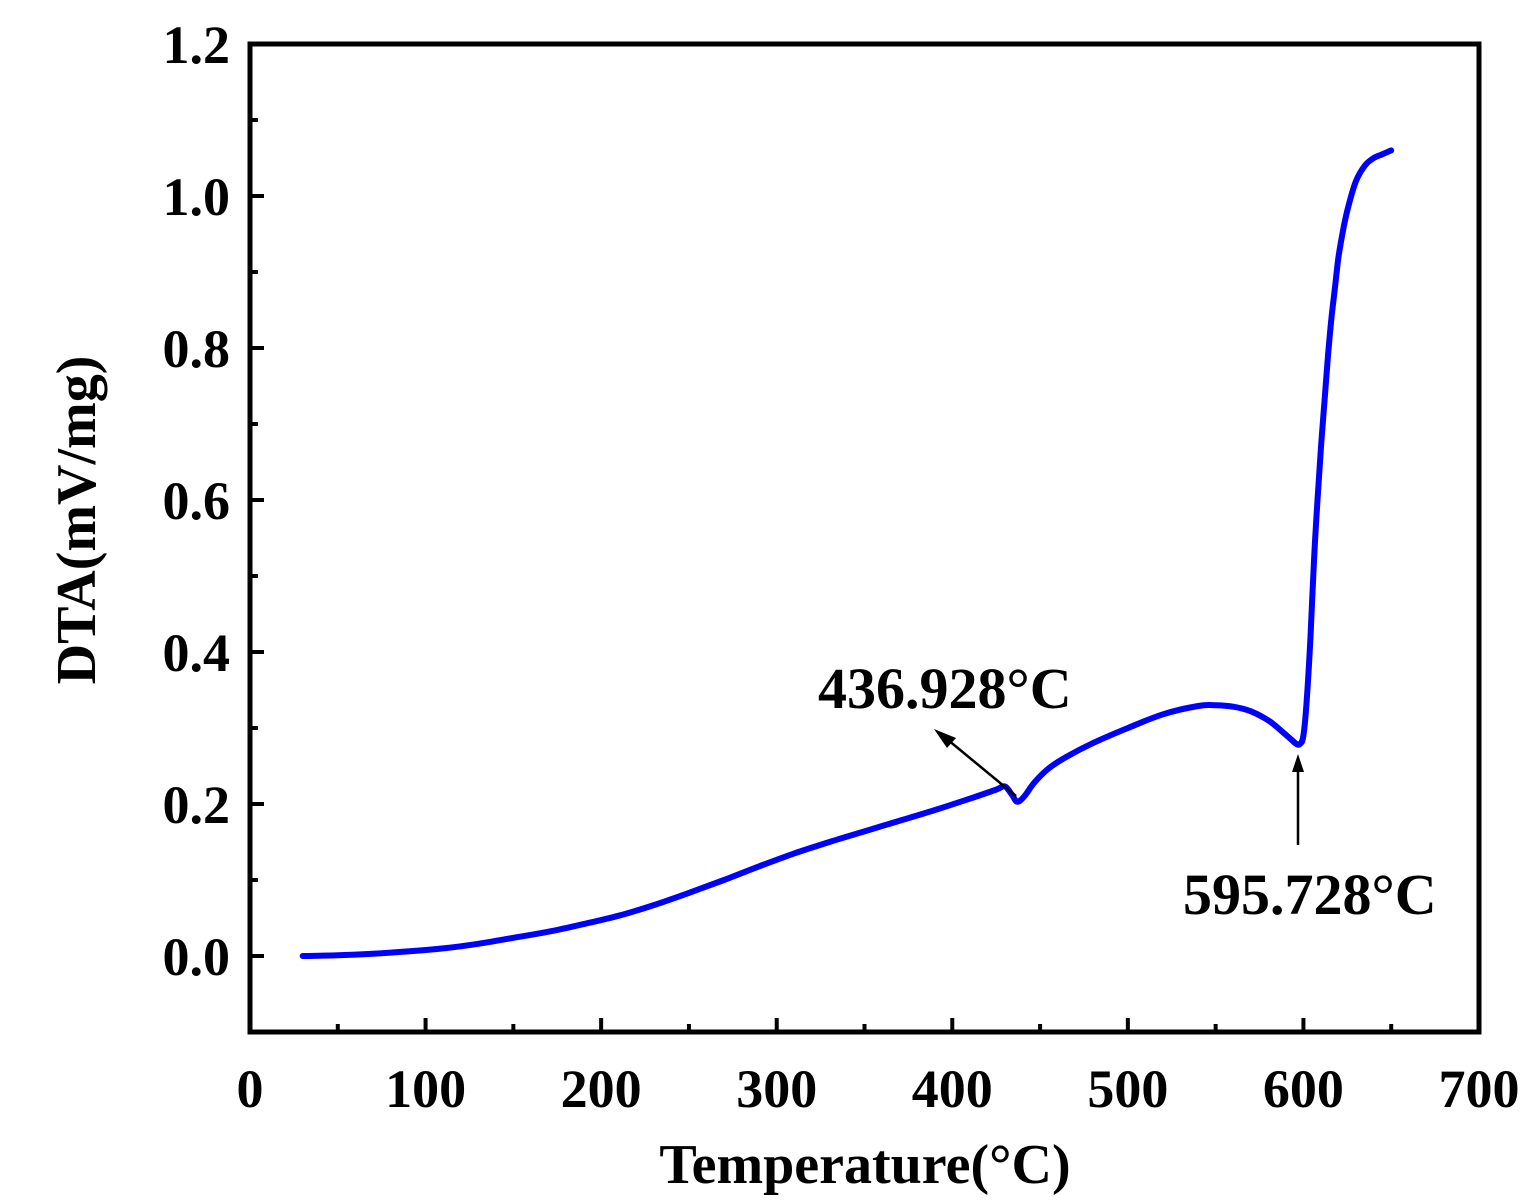  I want to click on y-tick-label: 0.2, so click(197, 805).